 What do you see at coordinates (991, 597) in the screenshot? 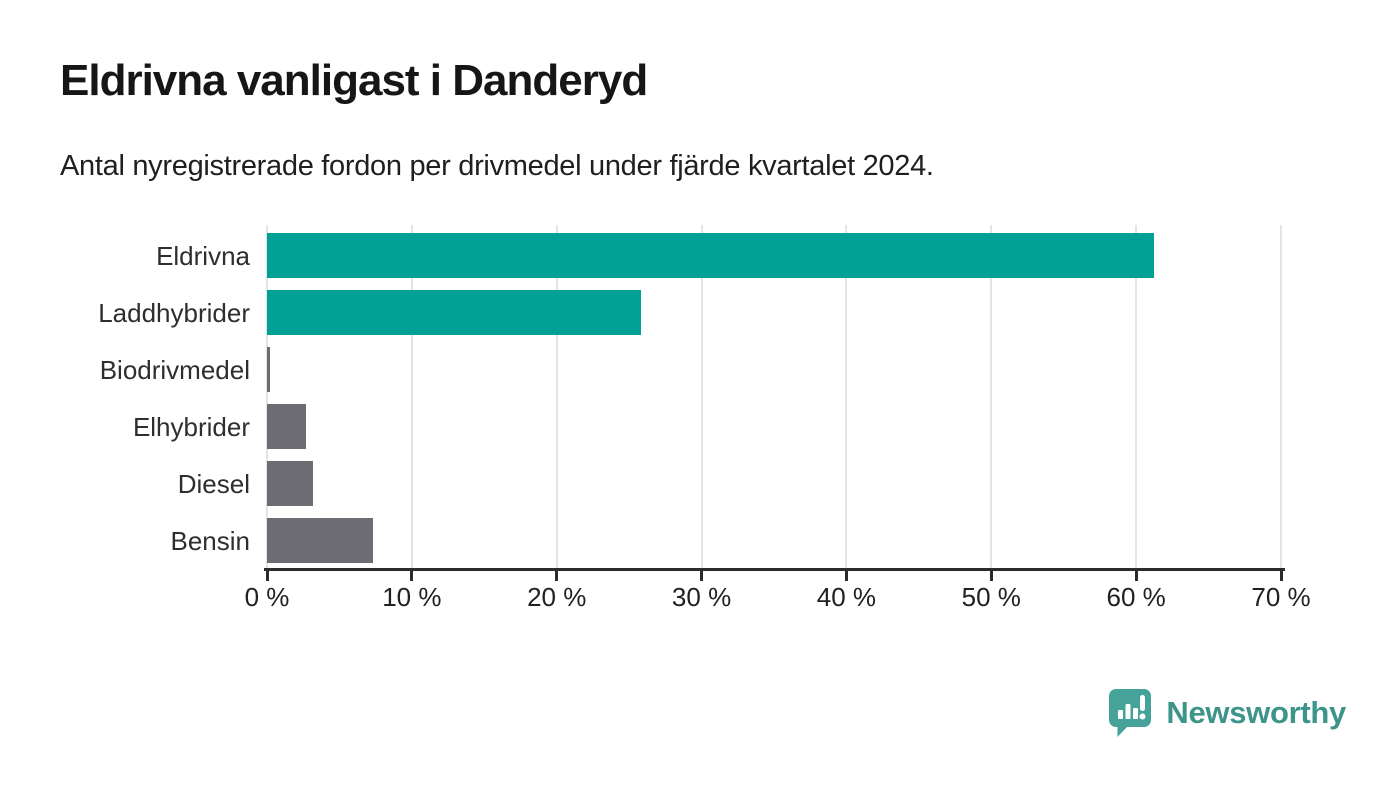
I see `x-tick-label-50: 50 %` at bounding box center [991, 597].